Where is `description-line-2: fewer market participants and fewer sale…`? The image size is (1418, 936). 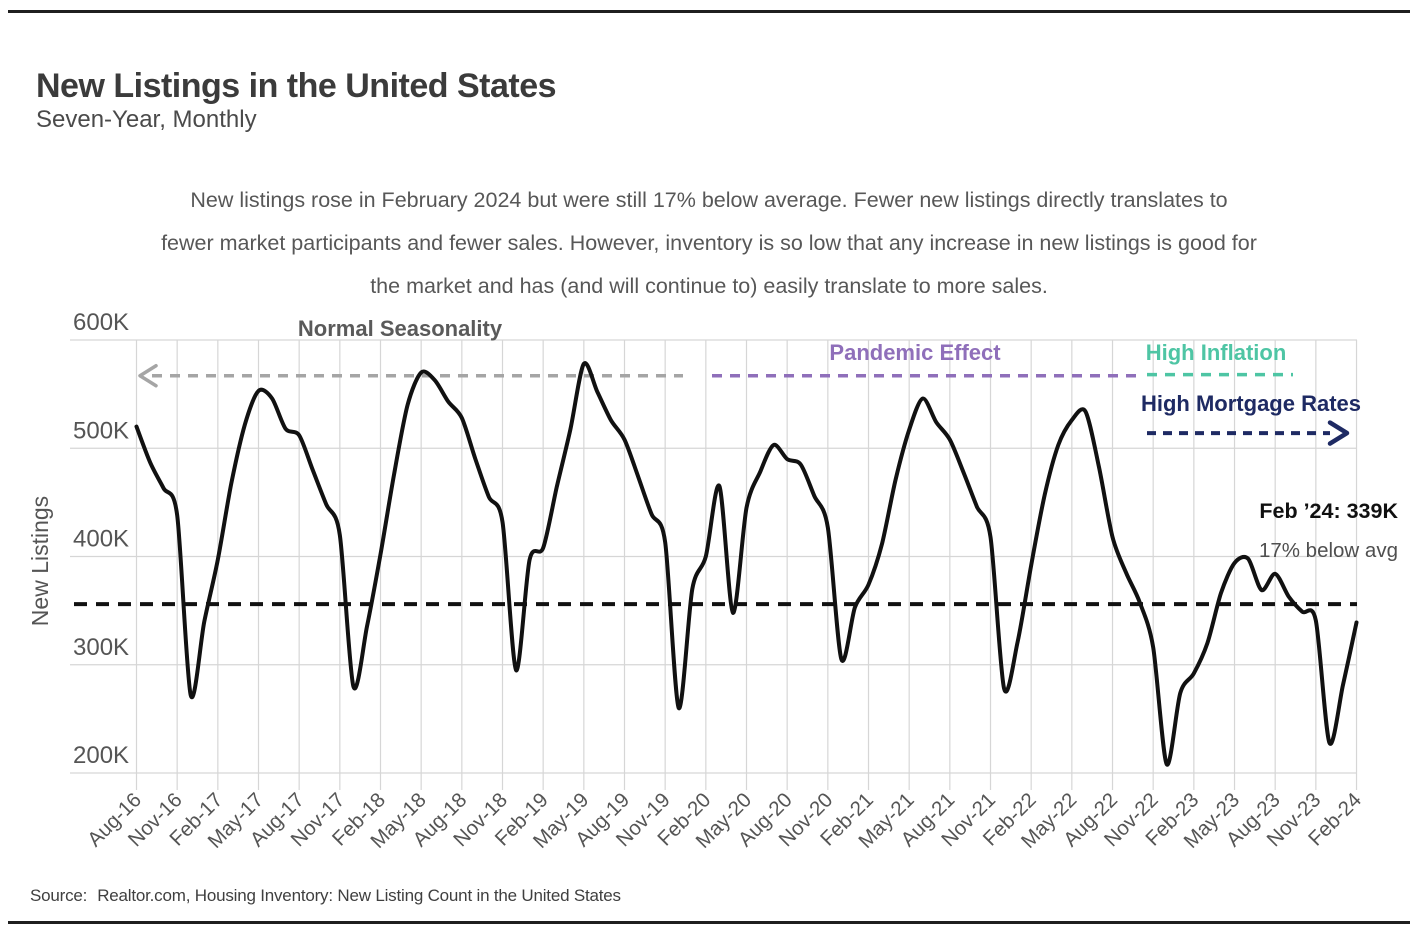 description-line-2: fewer market participants and fewer sale… is located at coordinates (709, 243).